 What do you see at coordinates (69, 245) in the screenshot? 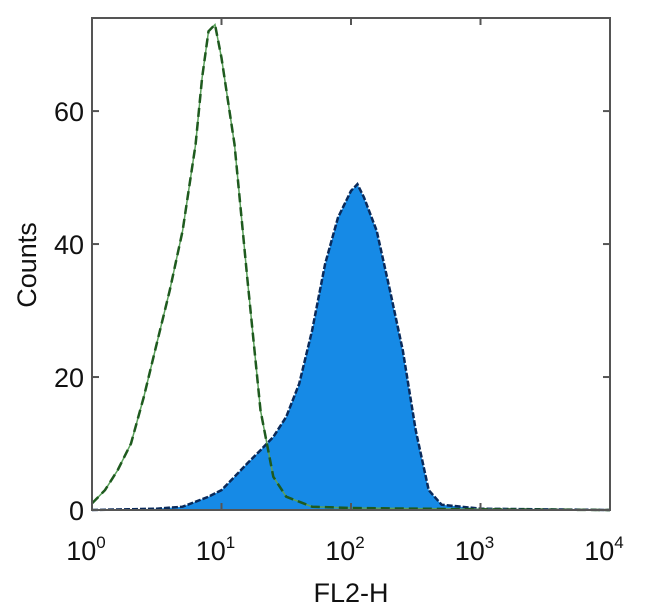
I see `y-tick-label: 40` at bounding box center [69, 245].